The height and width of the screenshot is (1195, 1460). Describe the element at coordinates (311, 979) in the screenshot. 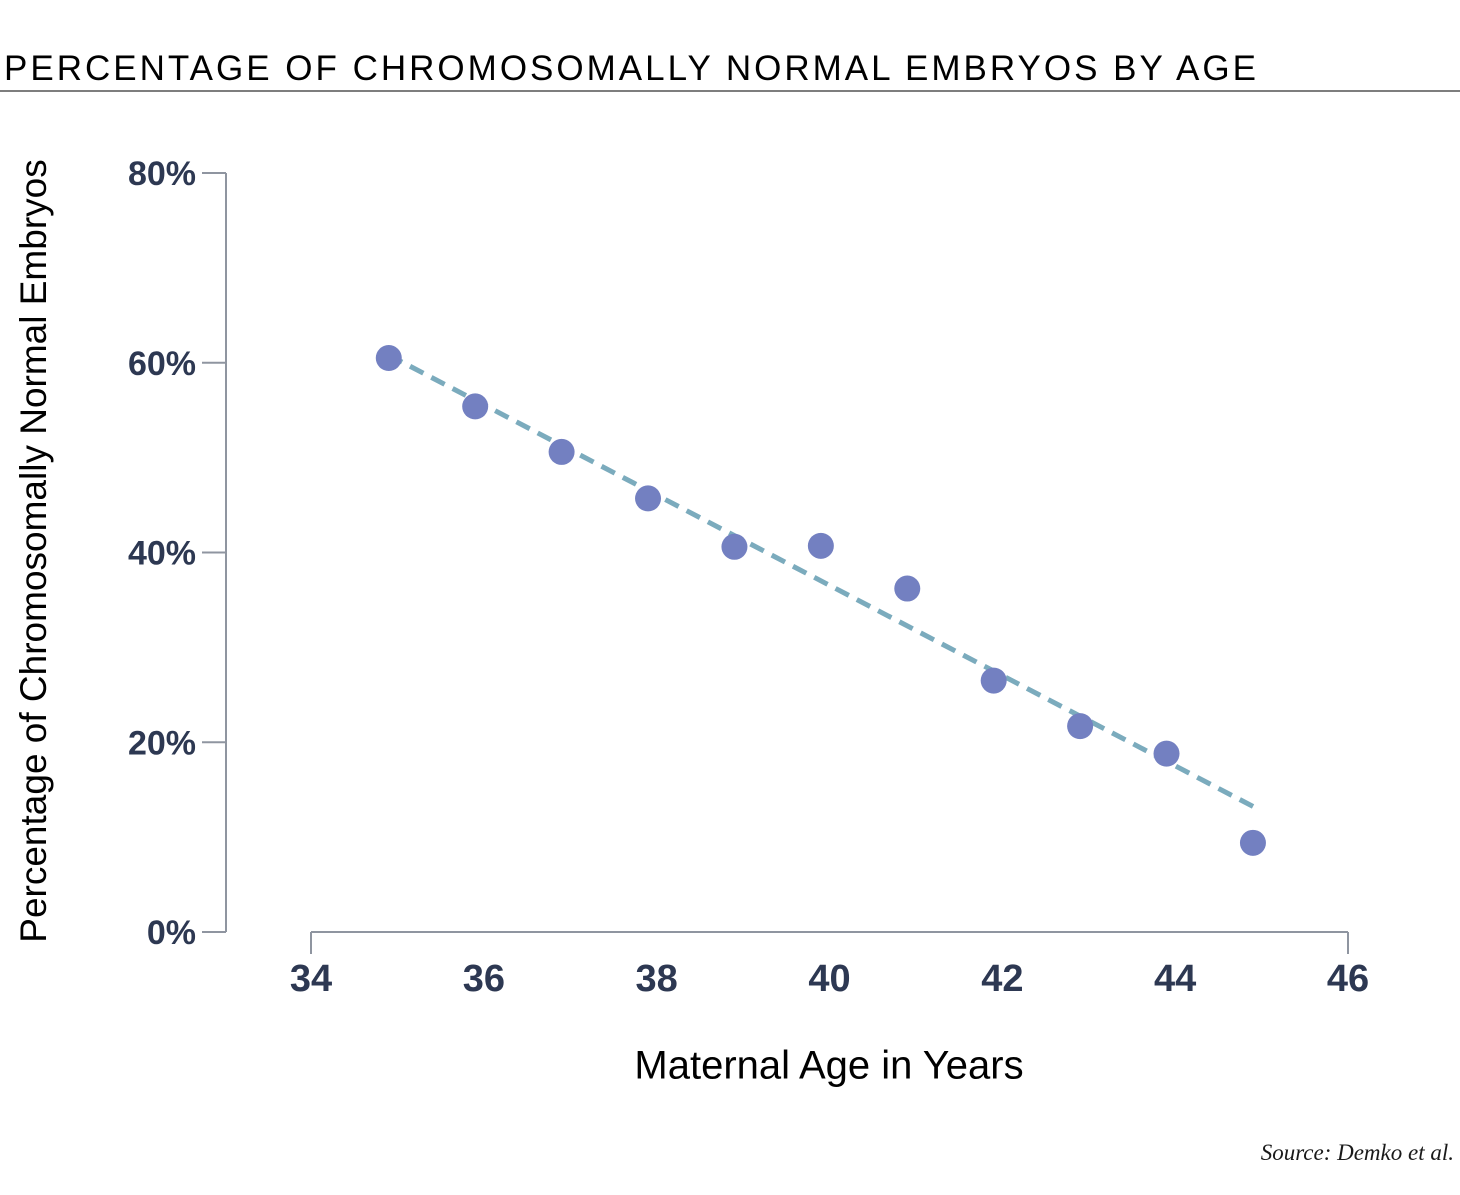

I see `x-tick-label-34: 34` at that location.